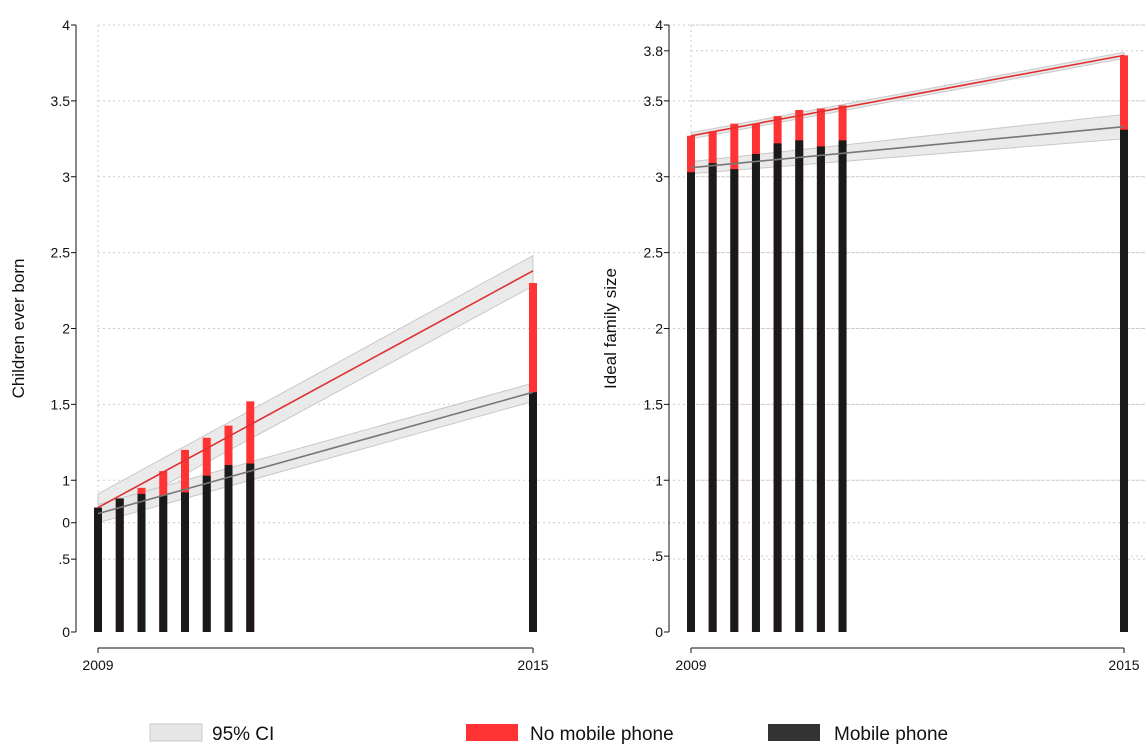  I want to click on legend-swatch-ci, so click(176, 732).